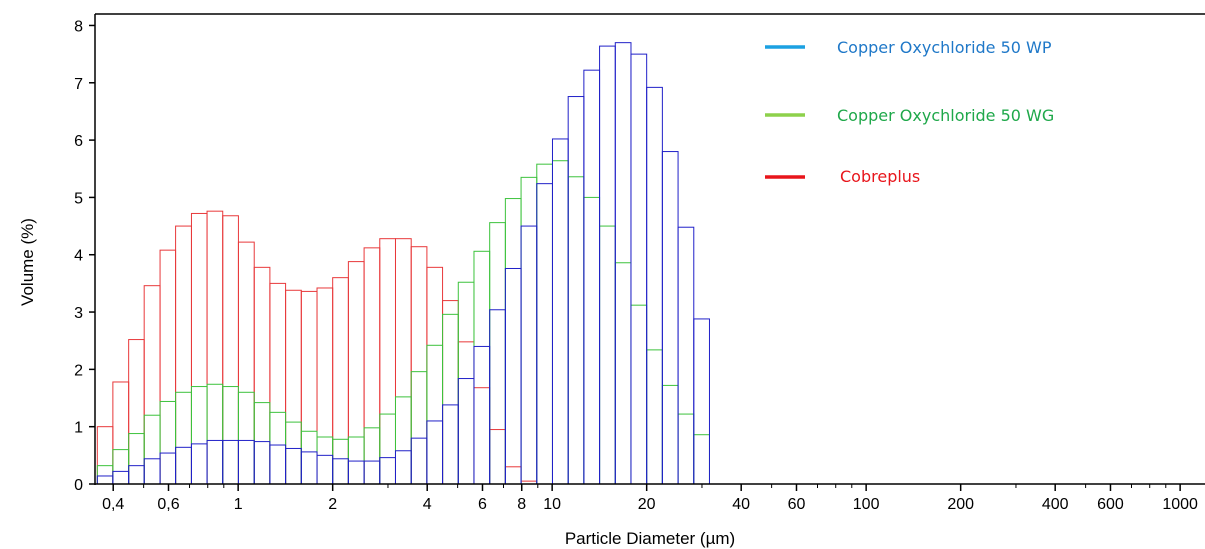 The height and width of the screenshot is (549, 1205). I want to click on y-tick-label: 8, so click(78, 26).